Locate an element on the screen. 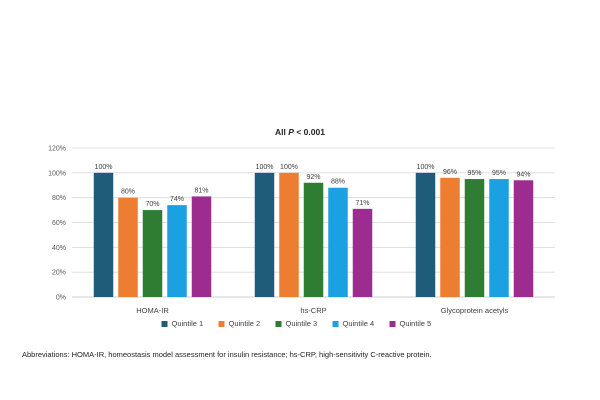  y-tick-label: 60% is located at coordinates (59, 223).